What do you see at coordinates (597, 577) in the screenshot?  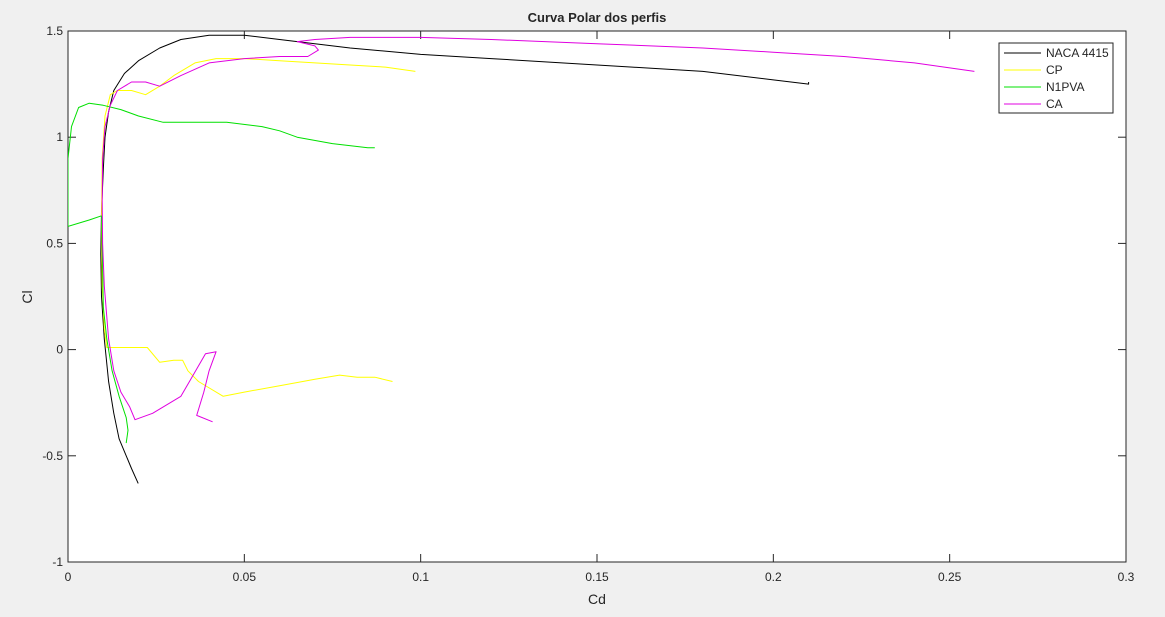 I see `x-tick-label: 0.15` at bounding box center [597, 577].